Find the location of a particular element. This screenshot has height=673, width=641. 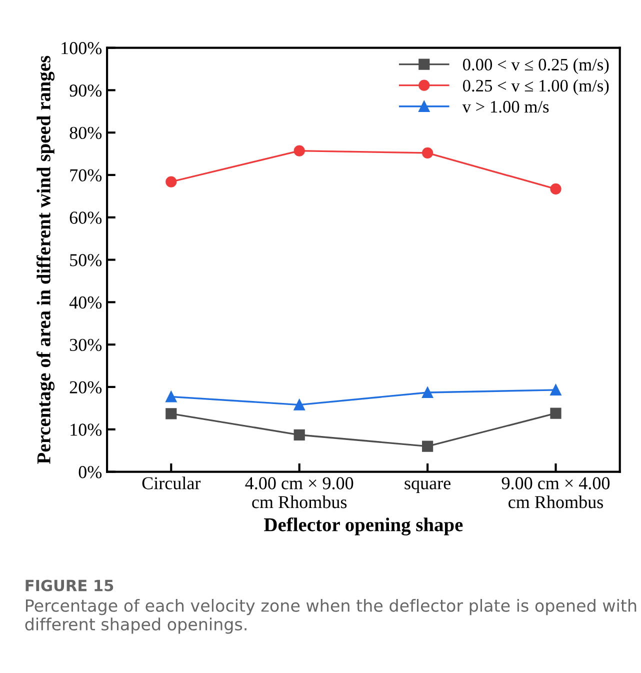

x-tick-label: Circular is located at coordinates (171, 483).